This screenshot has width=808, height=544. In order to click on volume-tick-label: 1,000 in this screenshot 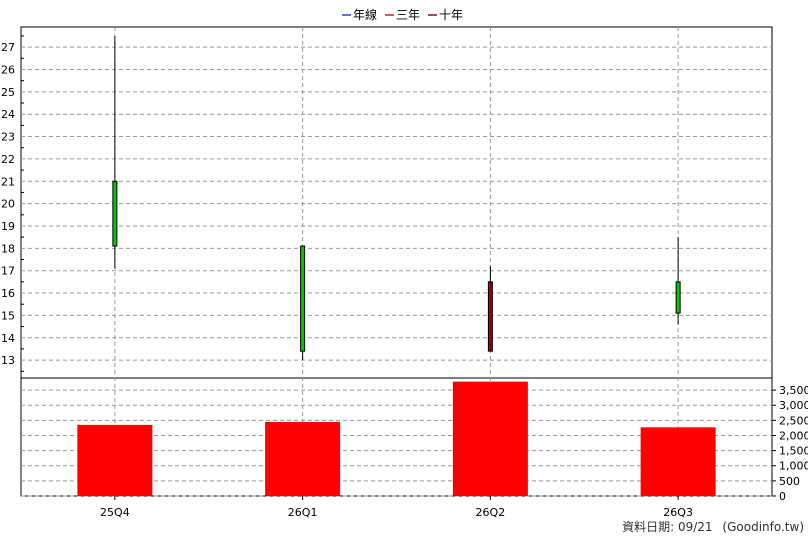, I will do `click(793, 466)`.